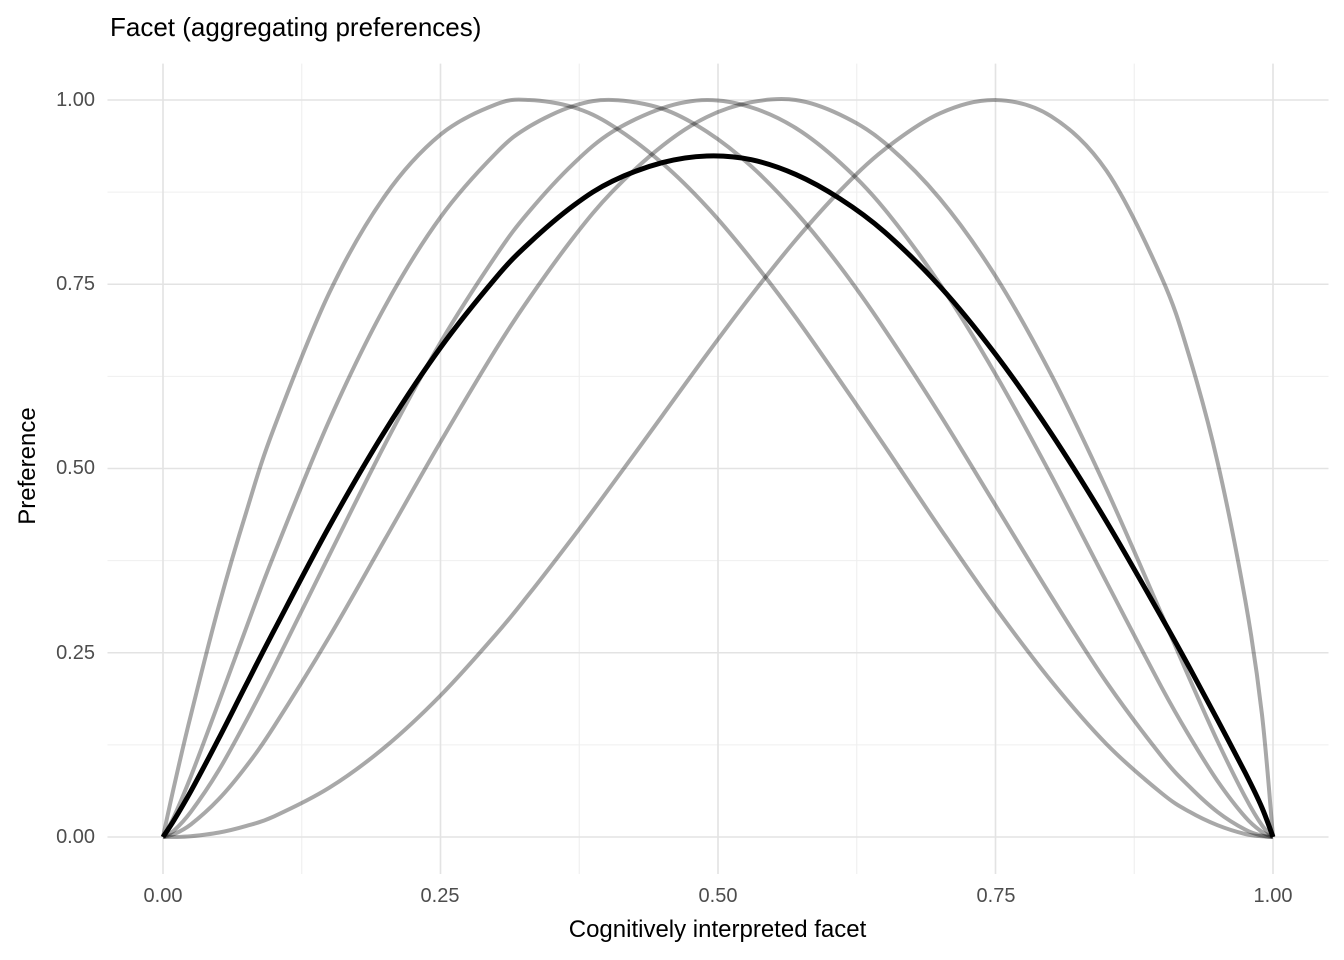 This screenshot has width=1344, height=960. Describe the element at coordinates (75, 284) in the screenshot. I see `y-tick-label-0.75: 0.75` at that location.